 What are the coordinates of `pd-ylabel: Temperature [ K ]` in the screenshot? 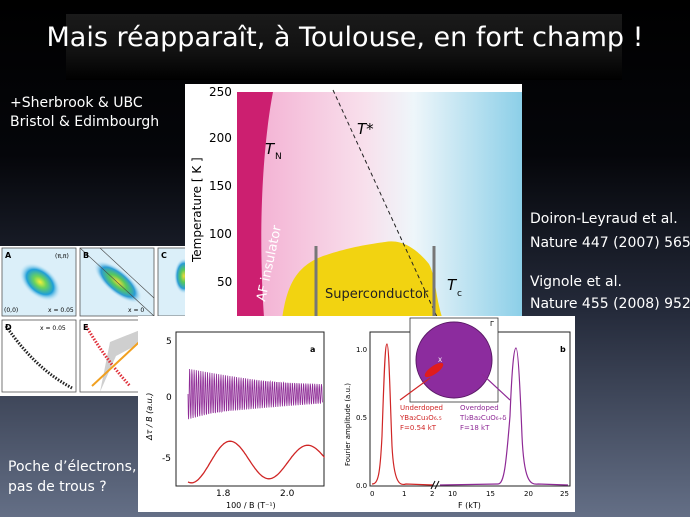 It's located at (197, 210).